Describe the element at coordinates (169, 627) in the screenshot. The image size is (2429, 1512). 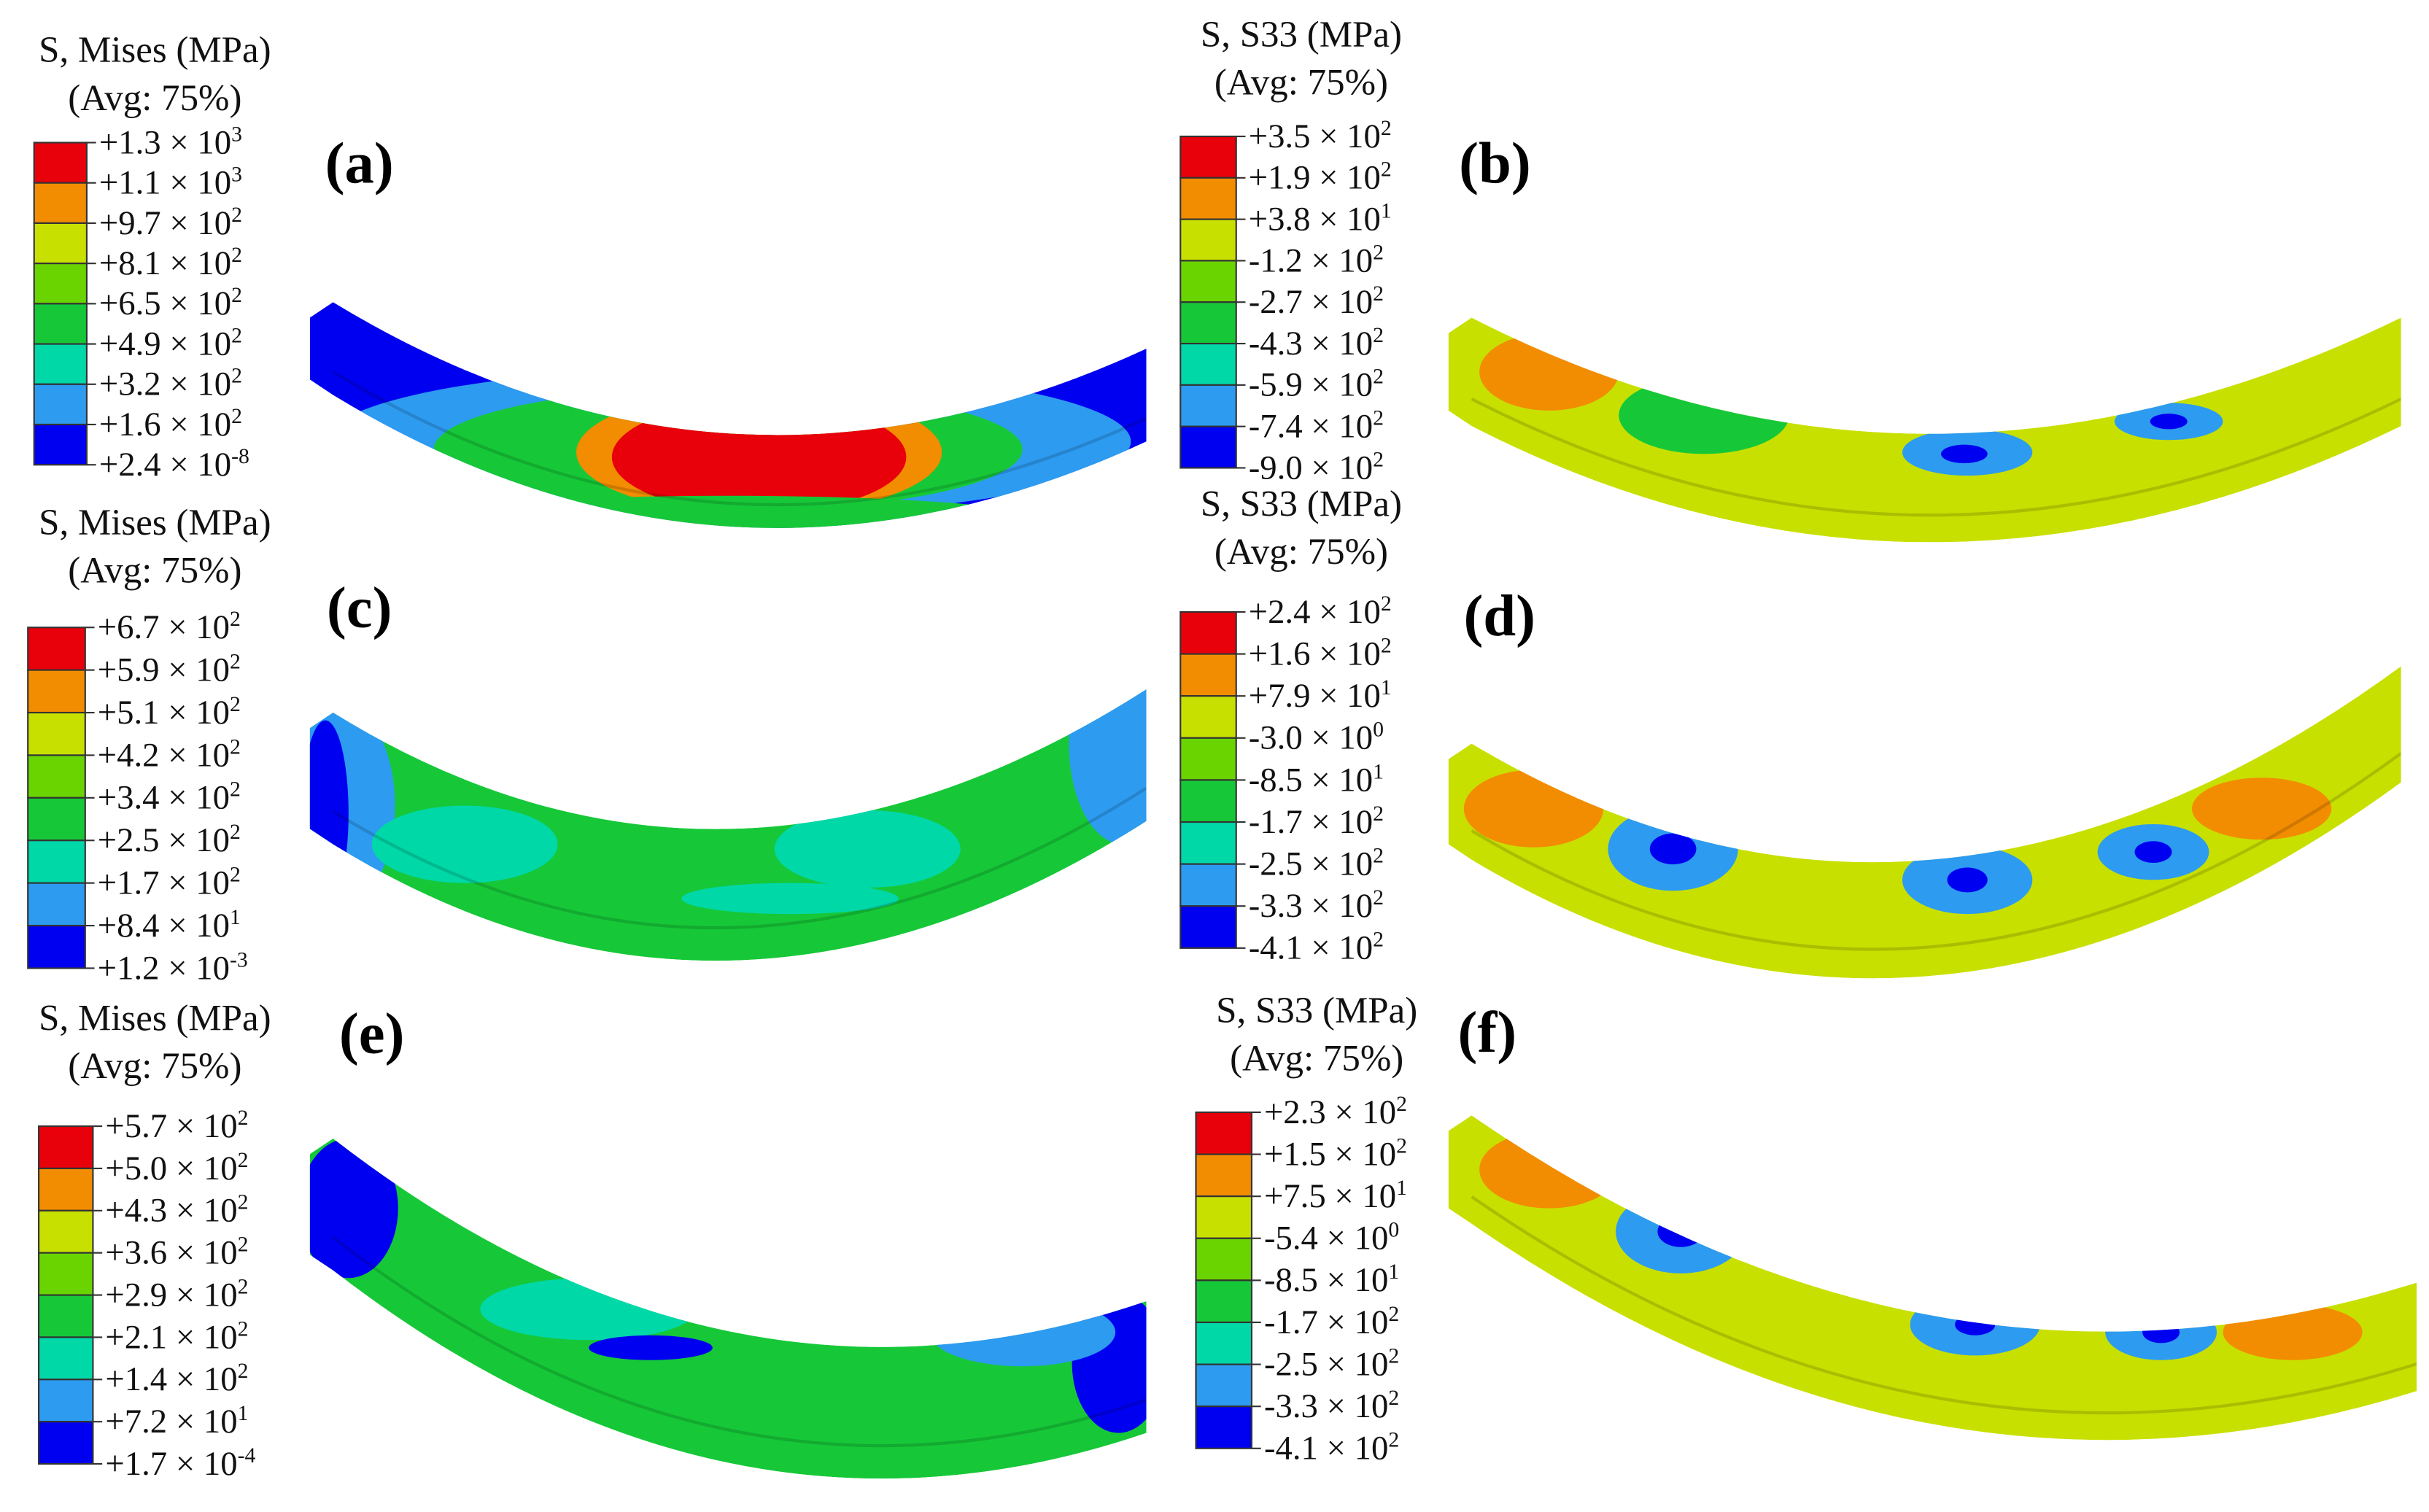
I see `scale-label: +6.7 × 102` at that location.